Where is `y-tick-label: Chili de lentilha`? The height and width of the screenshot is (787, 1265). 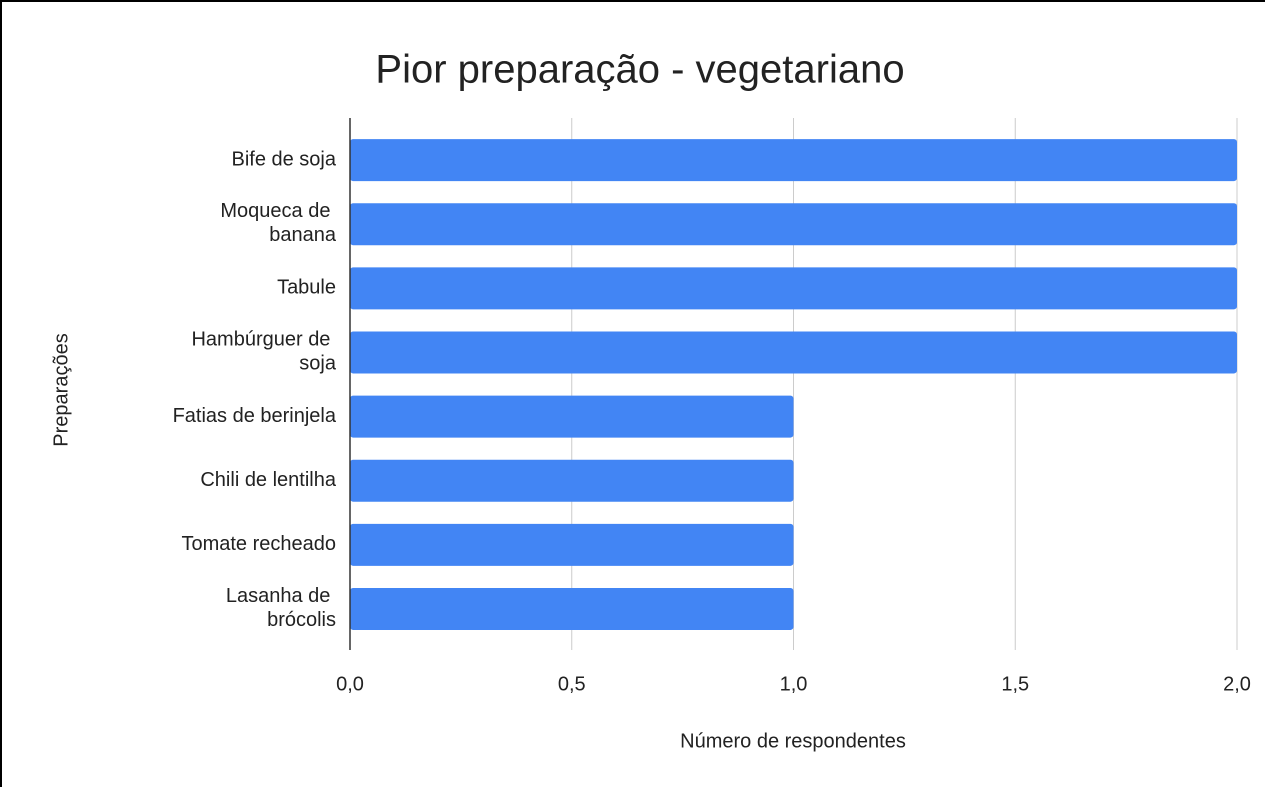
y-tick-label: Chili de lentilha is located at coordinates (268, 480).